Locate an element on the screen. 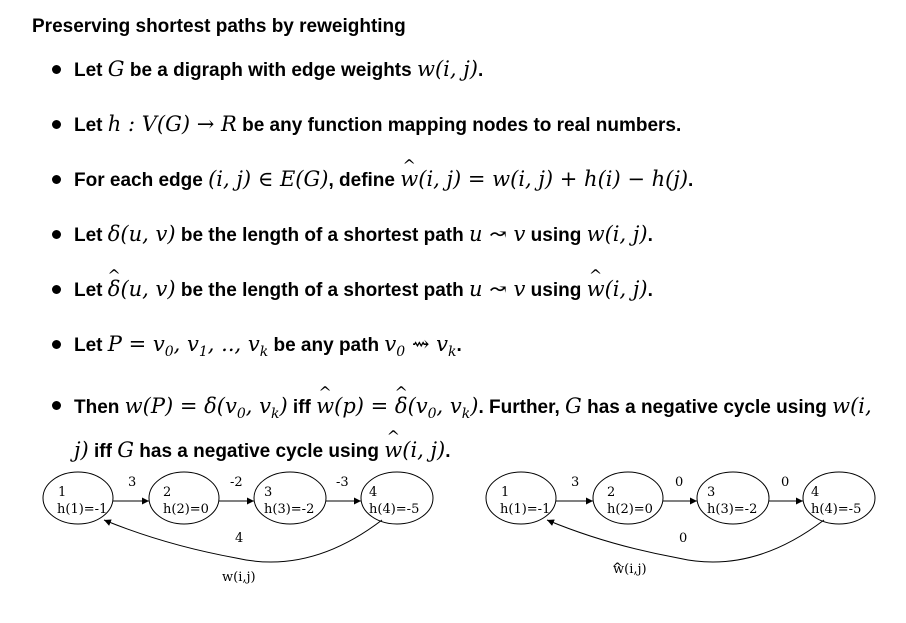  back-edge-weight: 0 is located at coordinates (683, 538).